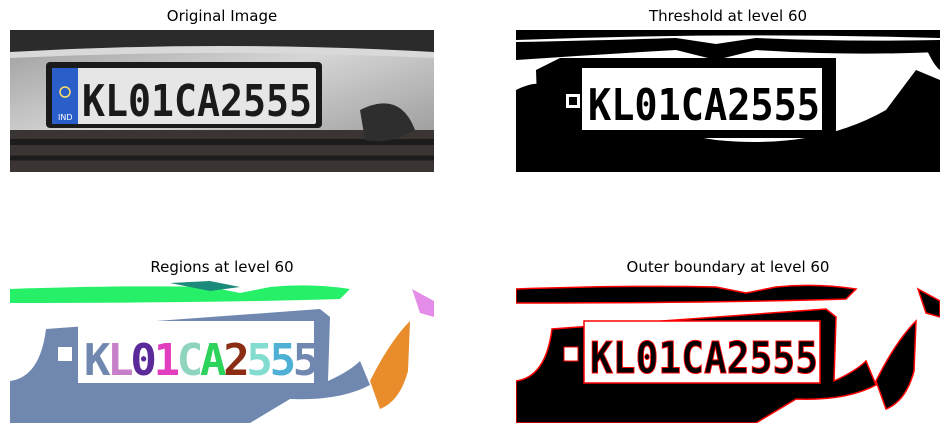 This screenshot has width=950, height=433. Describe the element at coordinates (65, 117) in the screenshot. I see `plate-badge: IND` at that location.